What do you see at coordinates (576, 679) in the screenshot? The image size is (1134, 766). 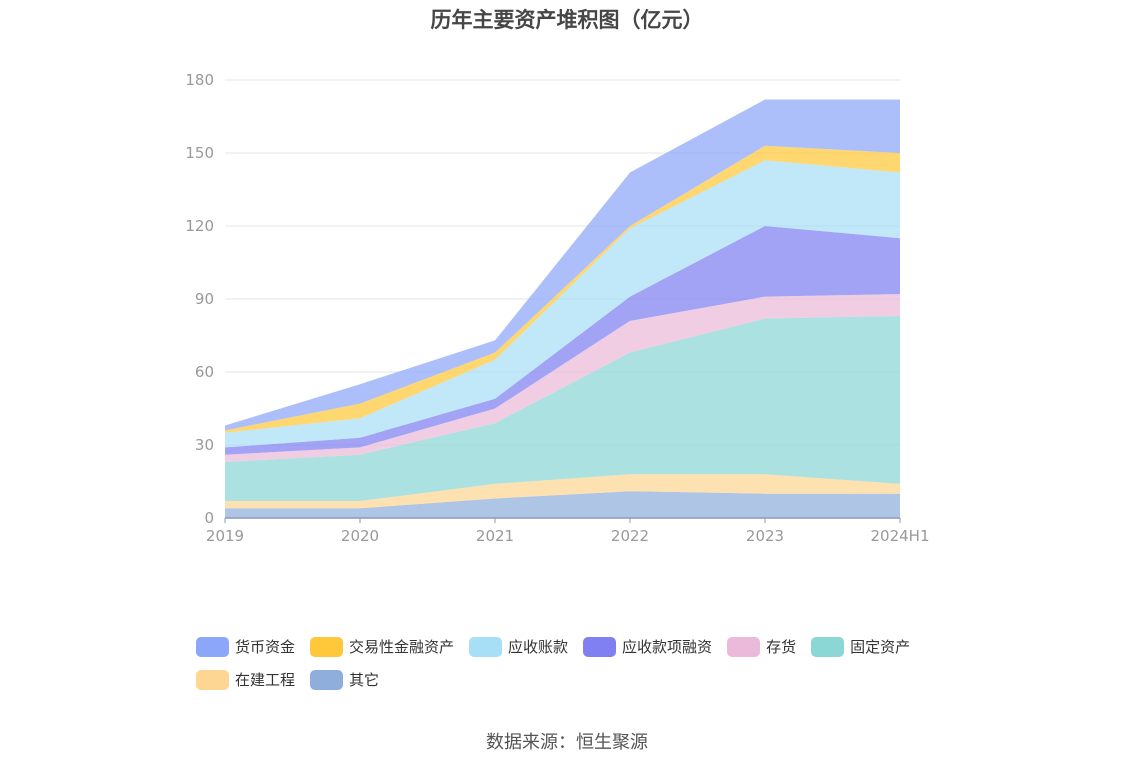 I see `legend-row: 在建工程 其它` at bounding box center [576, 679].